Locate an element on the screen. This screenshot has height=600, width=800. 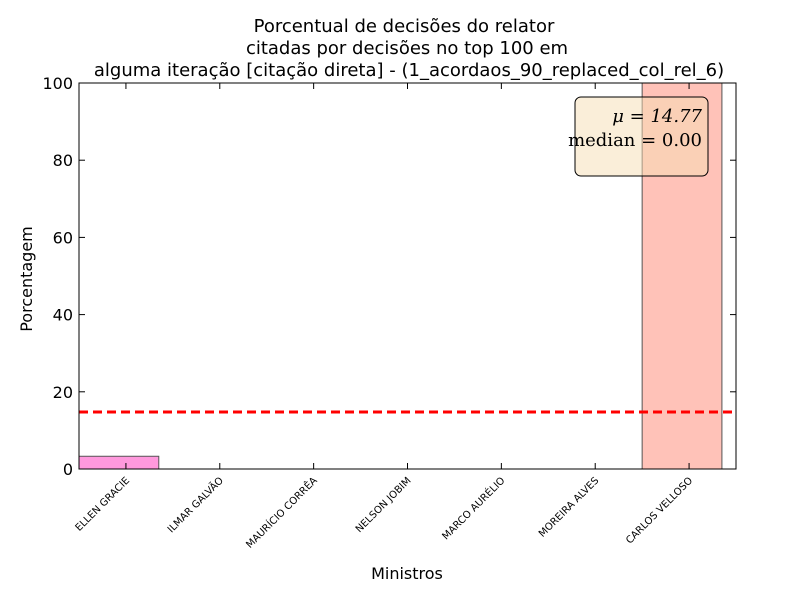
y-tick-label: 60 is located at coordinates (63, 237).